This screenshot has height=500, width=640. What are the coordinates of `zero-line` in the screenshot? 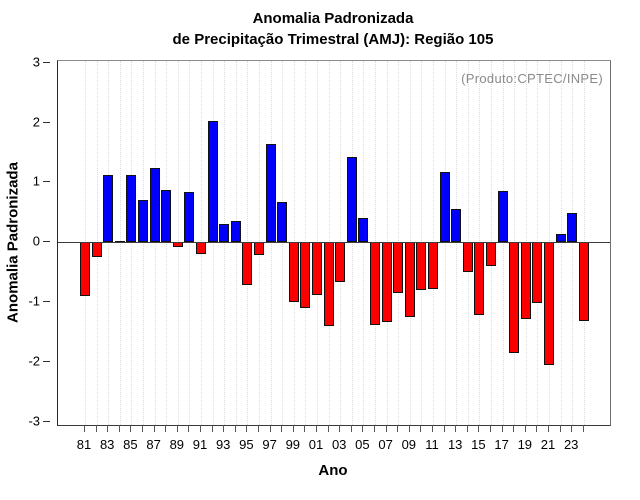 It's located at (334, 243).